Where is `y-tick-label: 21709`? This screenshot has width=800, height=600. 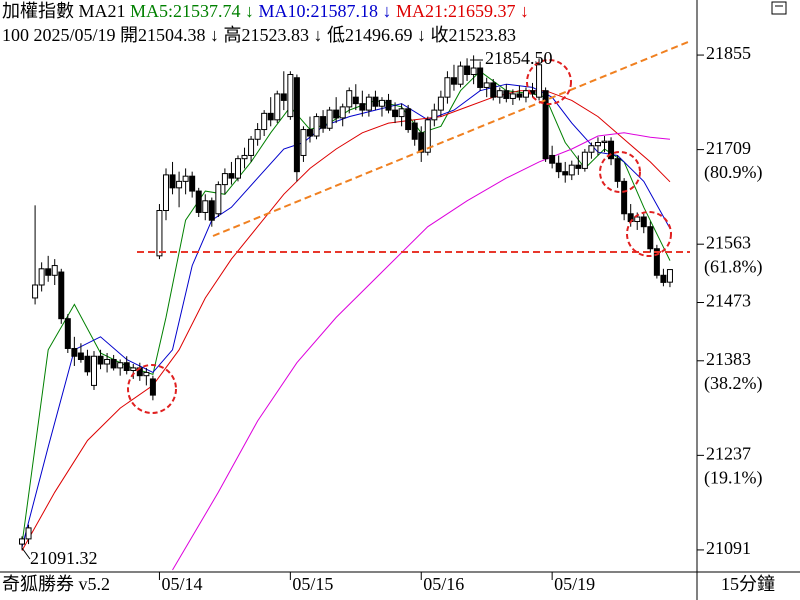 y-tick-label: 21709 is located at coordinates (728, 148).